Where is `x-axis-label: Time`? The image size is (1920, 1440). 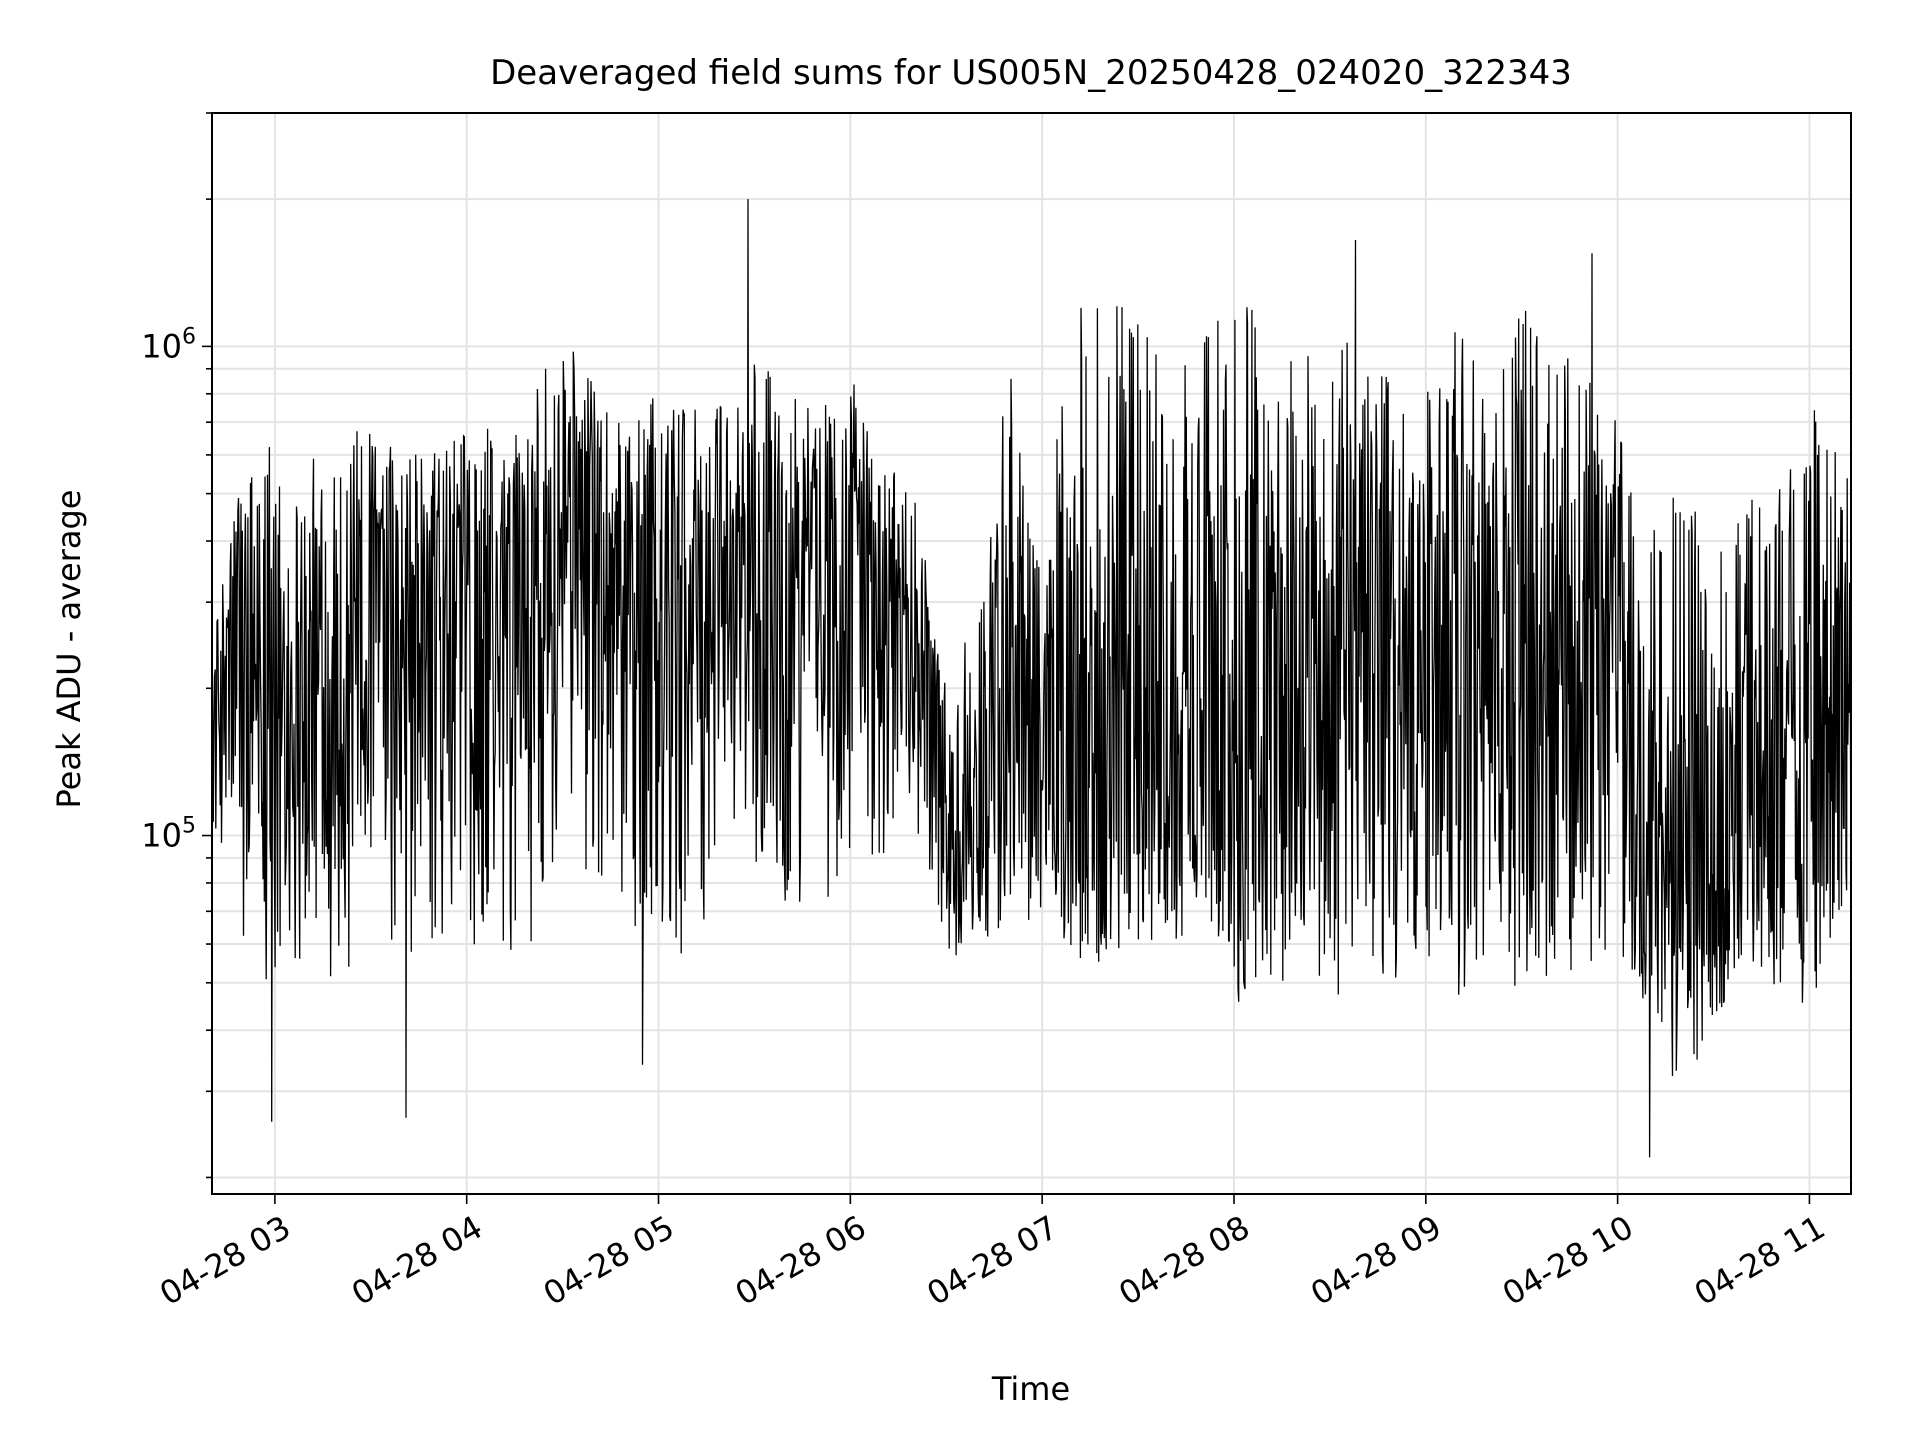
x-axis-label: Time is located at coordinates (1030, 1389).